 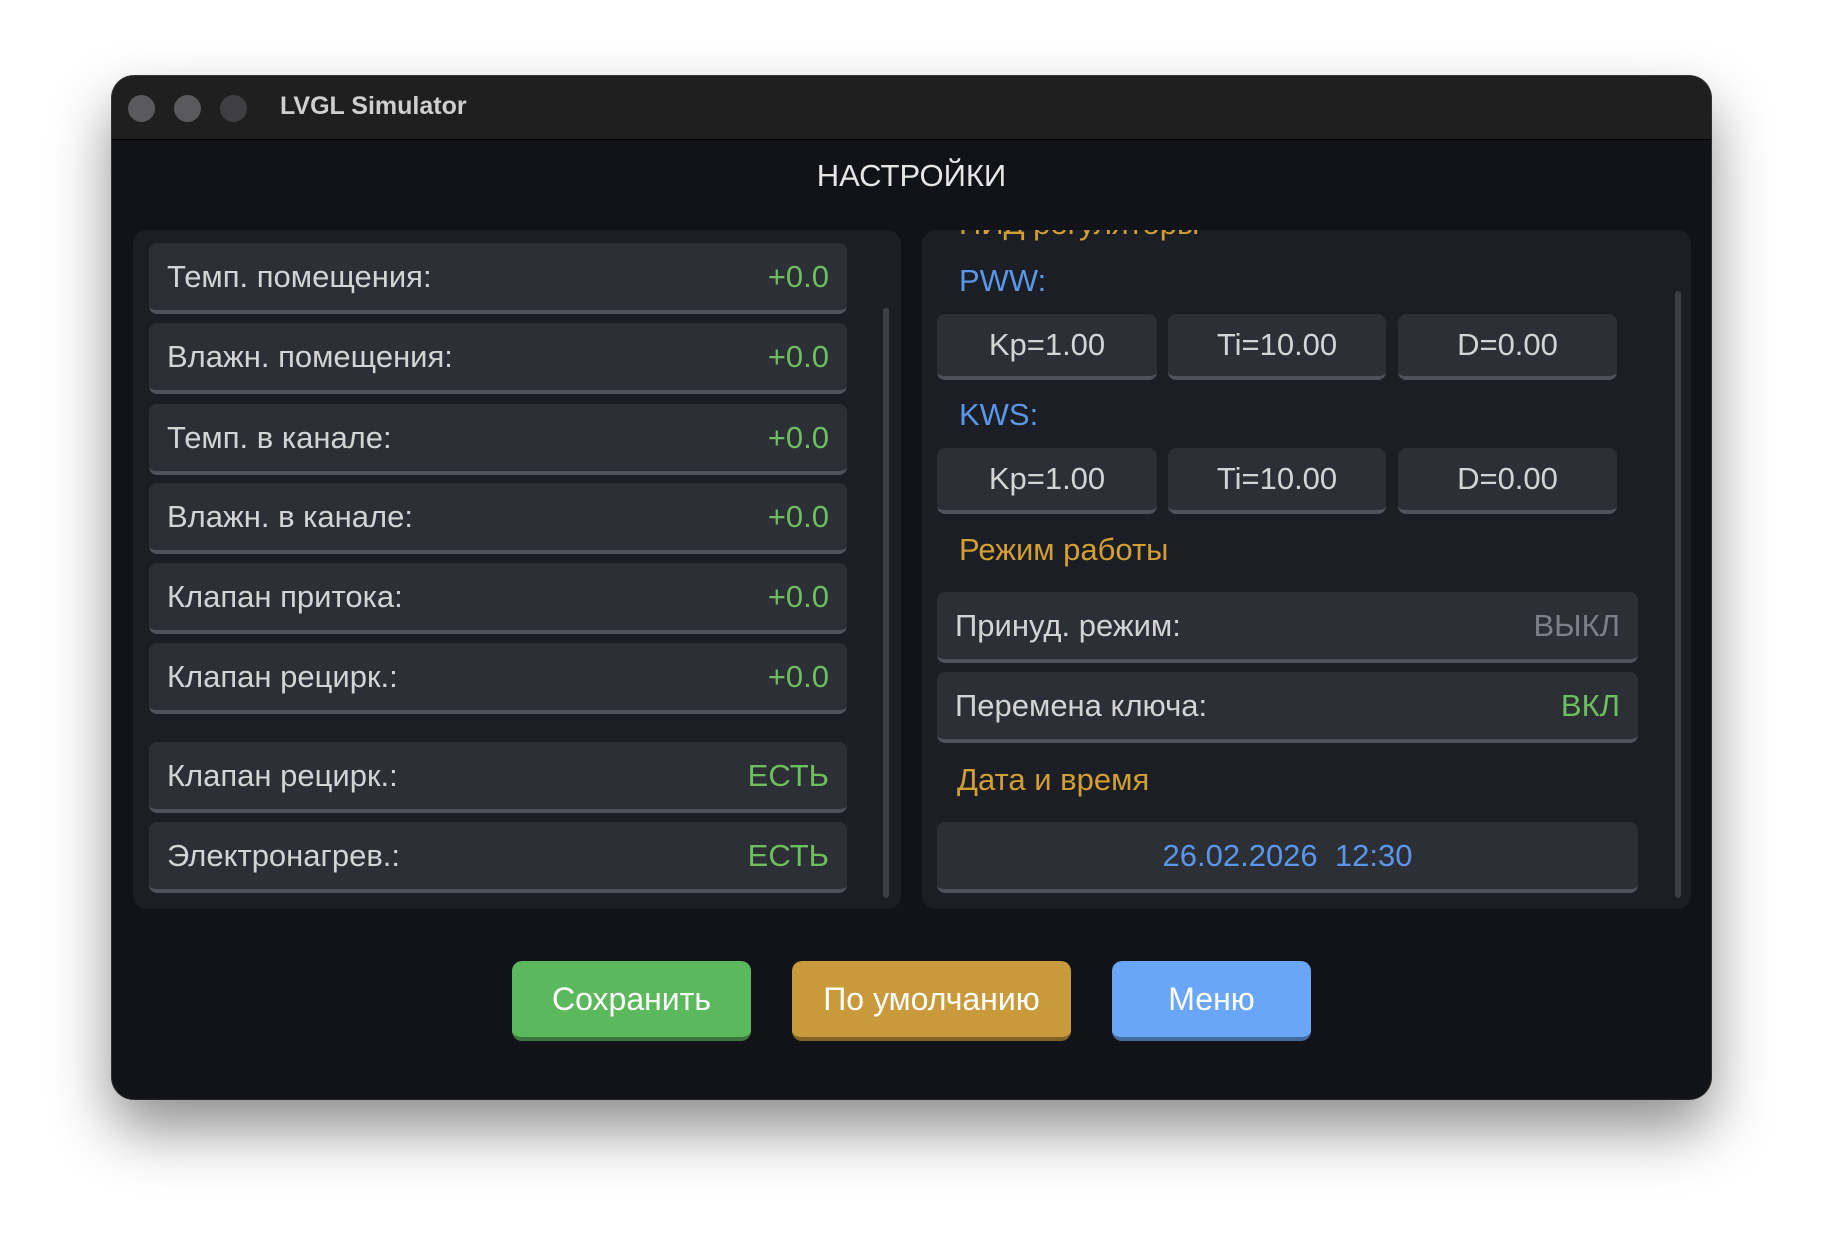 What do you see at coordinates (279, 437) in the screenshot?
I see `row-label: Темп. в канале:` at bounding box center [279, 437].